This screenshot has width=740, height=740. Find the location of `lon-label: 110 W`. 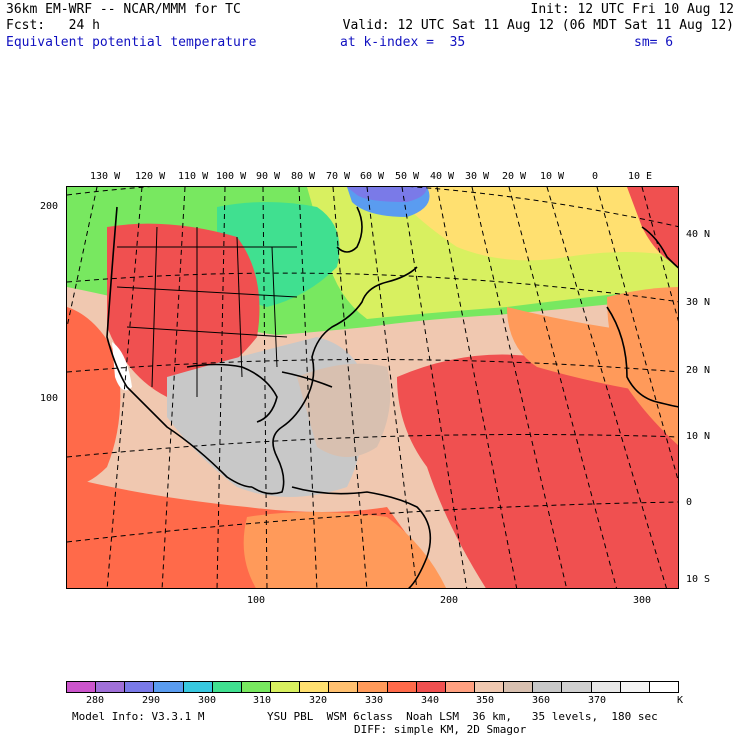

lon-label: 110 W is located at coordinates (193, 176).